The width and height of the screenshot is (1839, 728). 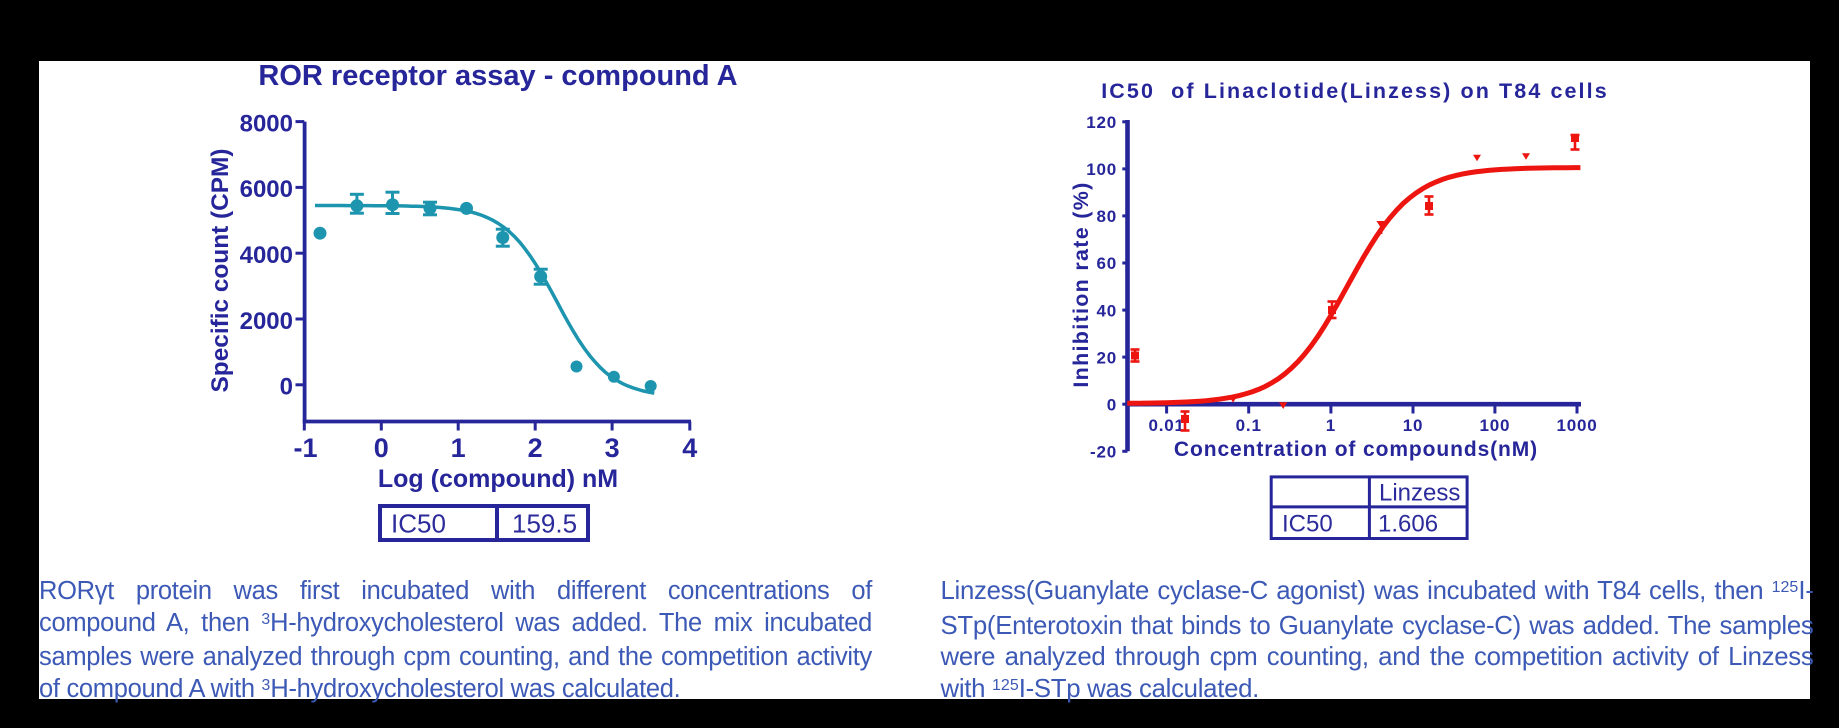 What do you see at coordinates (1166, 425) in the screenshot?
I see `svg-text: 0.01` at bounding box center [1166, 425].